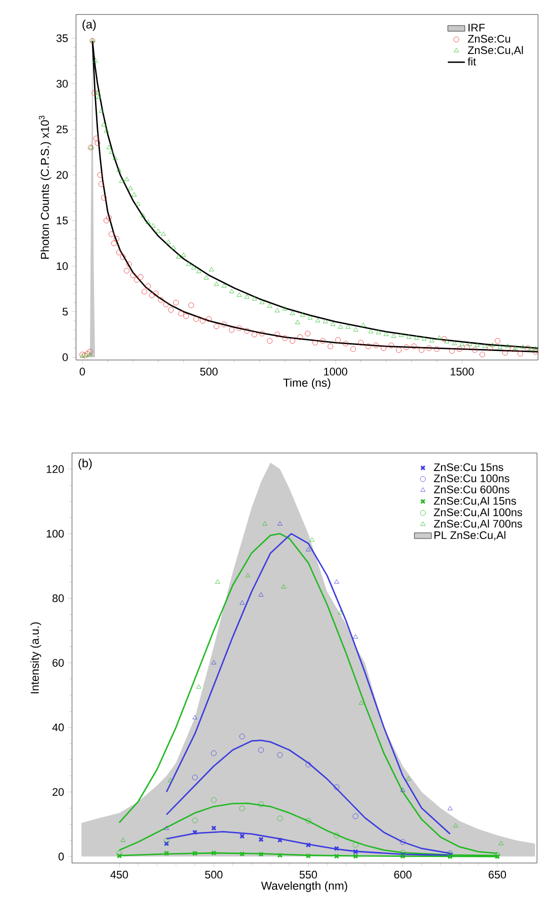 The height and width of the screenshot is (914, 543). Describe the element at coordinates (62, 129) in the screenshot. I see `y-tick-label: 25` at that location.